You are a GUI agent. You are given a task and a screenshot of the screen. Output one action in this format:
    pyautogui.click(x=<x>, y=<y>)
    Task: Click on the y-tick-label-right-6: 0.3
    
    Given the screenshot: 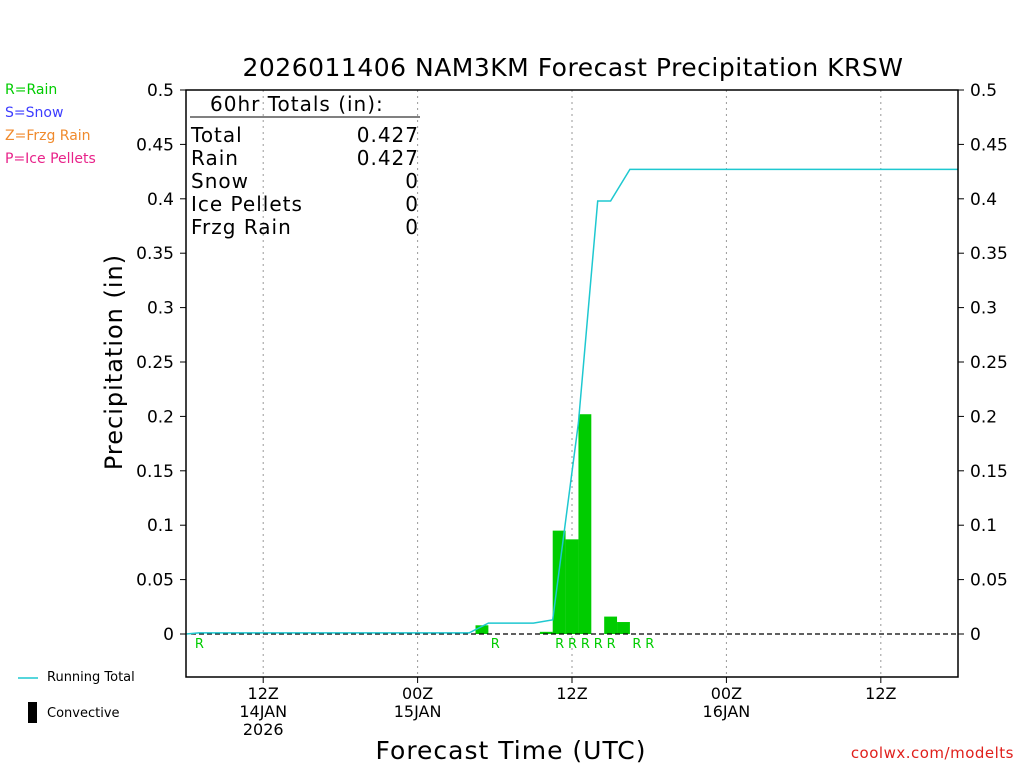 What is the action you would take?
    pyautogui.click(x=983, y=309)
    